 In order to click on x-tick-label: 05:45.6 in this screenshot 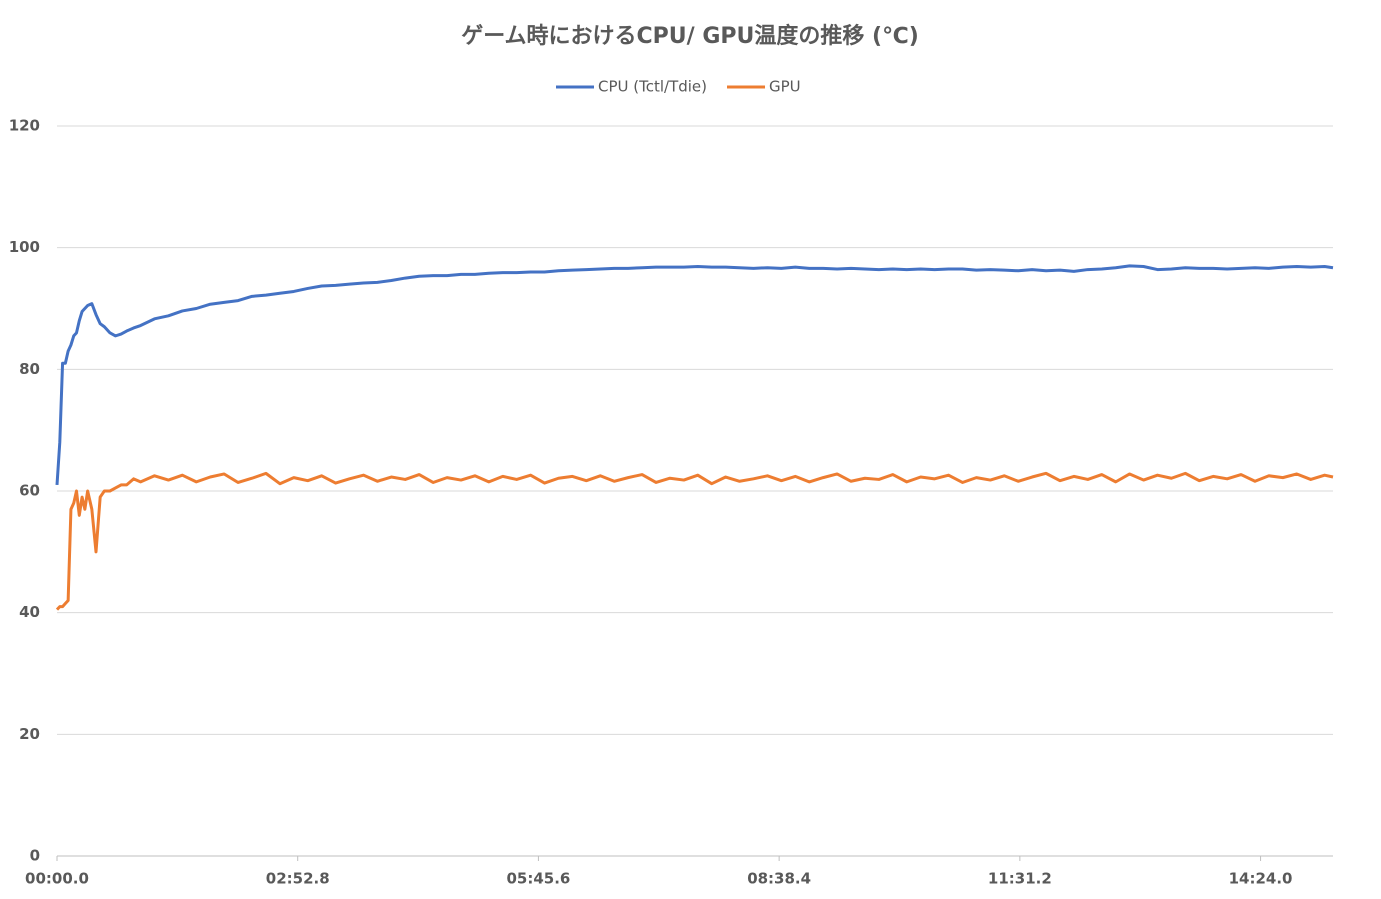, I will do `click(538, 879)`.